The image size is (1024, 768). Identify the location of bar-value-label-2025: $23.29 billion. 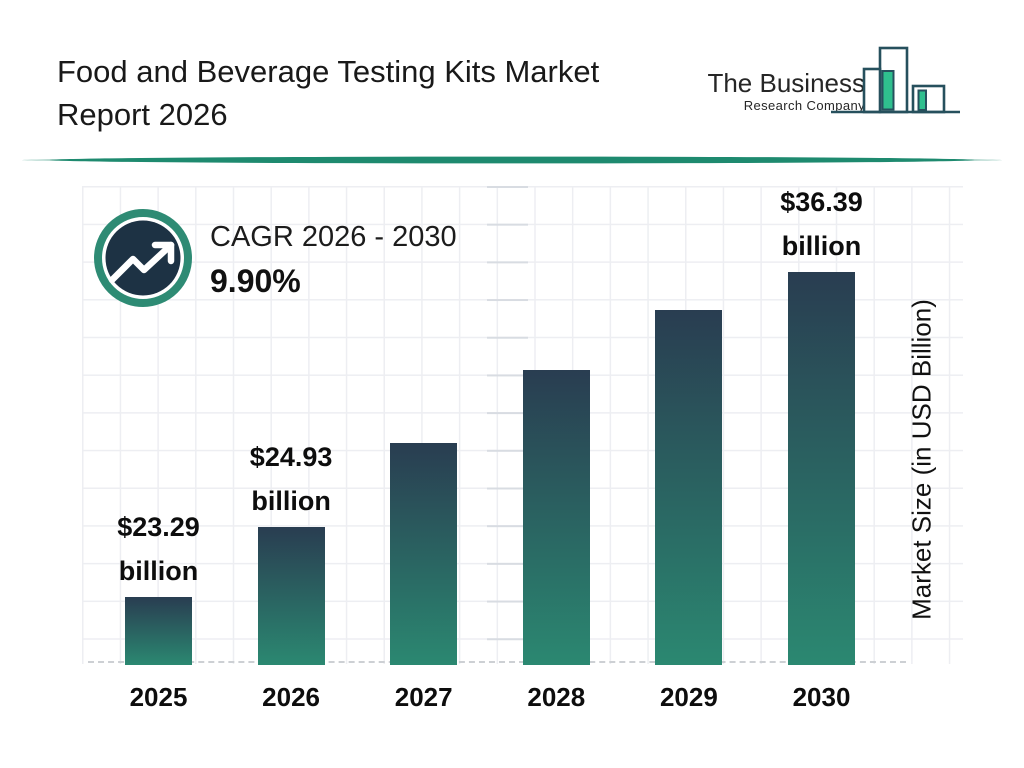
(159, 549).